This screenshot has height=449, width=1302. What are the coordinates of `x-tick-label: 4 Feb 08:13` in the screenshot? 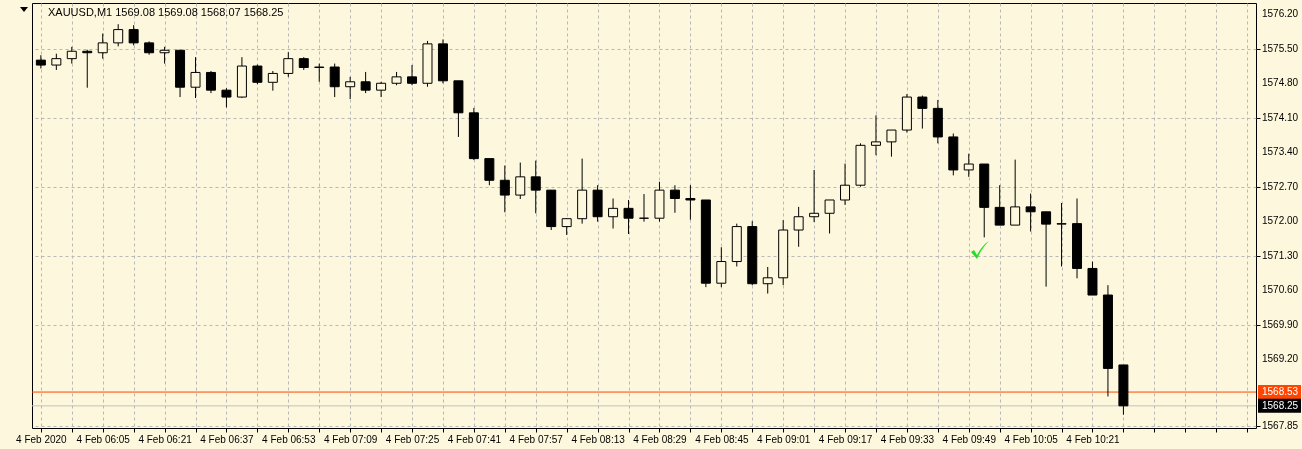 It's located at (598, 439).